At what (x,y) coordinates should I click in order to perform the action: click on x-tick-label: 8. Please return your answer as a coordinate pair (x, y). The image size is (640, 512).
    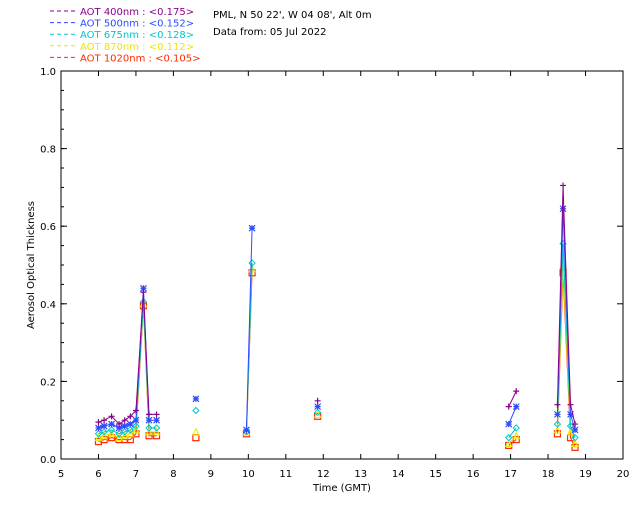
    Looking at the image, I should click on (173, 474).